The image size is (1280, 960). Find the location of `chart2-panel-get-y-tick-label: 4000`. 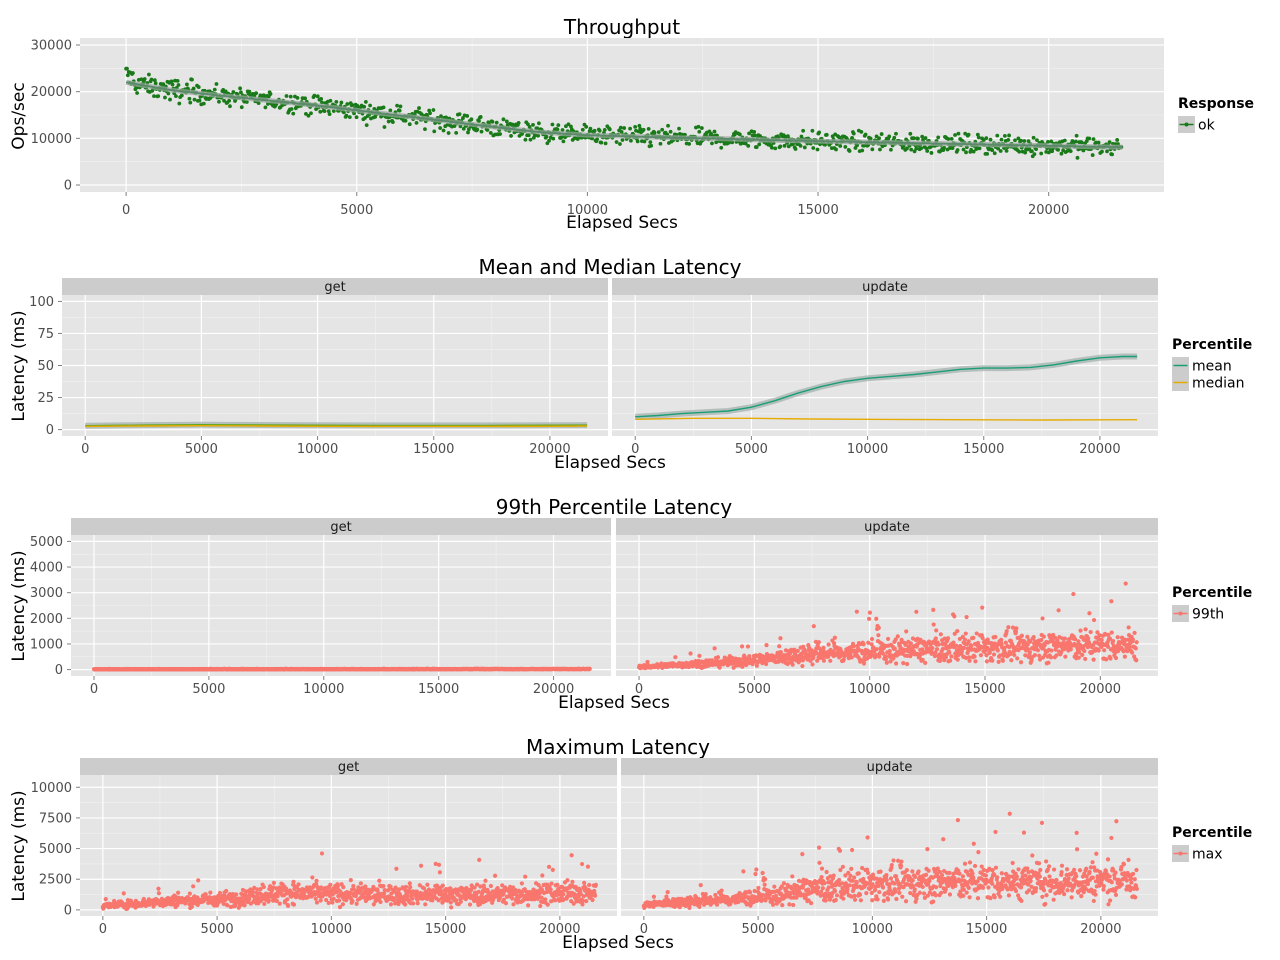

chart2-panel-get-y-tick-label: 4000 is located at coordinates (46, 568).